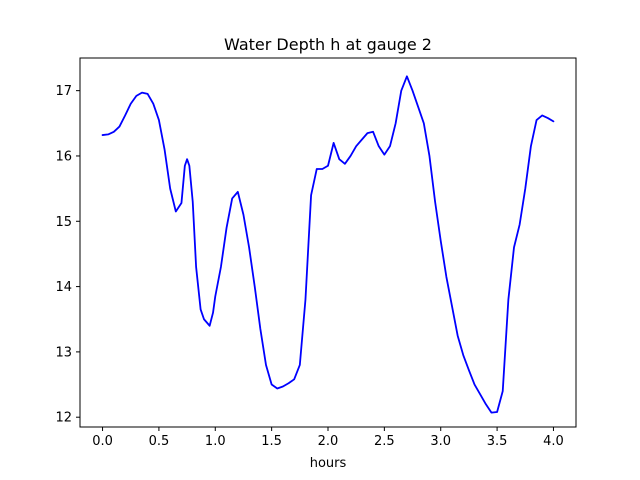  Describe the element at coordinates (215, 441) in the screenshot. I see `x-tick-label: 1.0` at that location.